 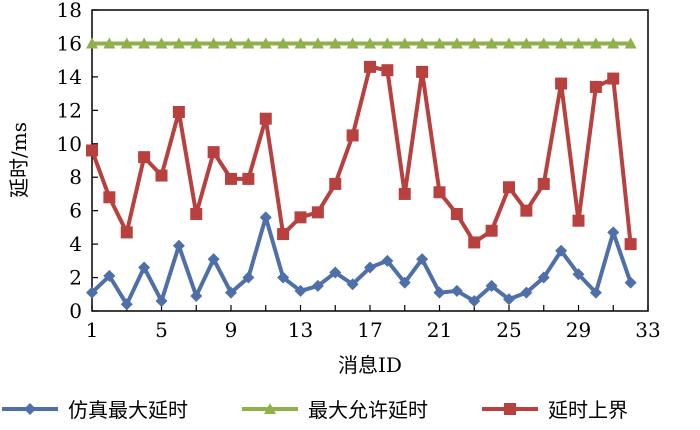 I want to click on y-tick-label: 10, so click(x=69, y=144).